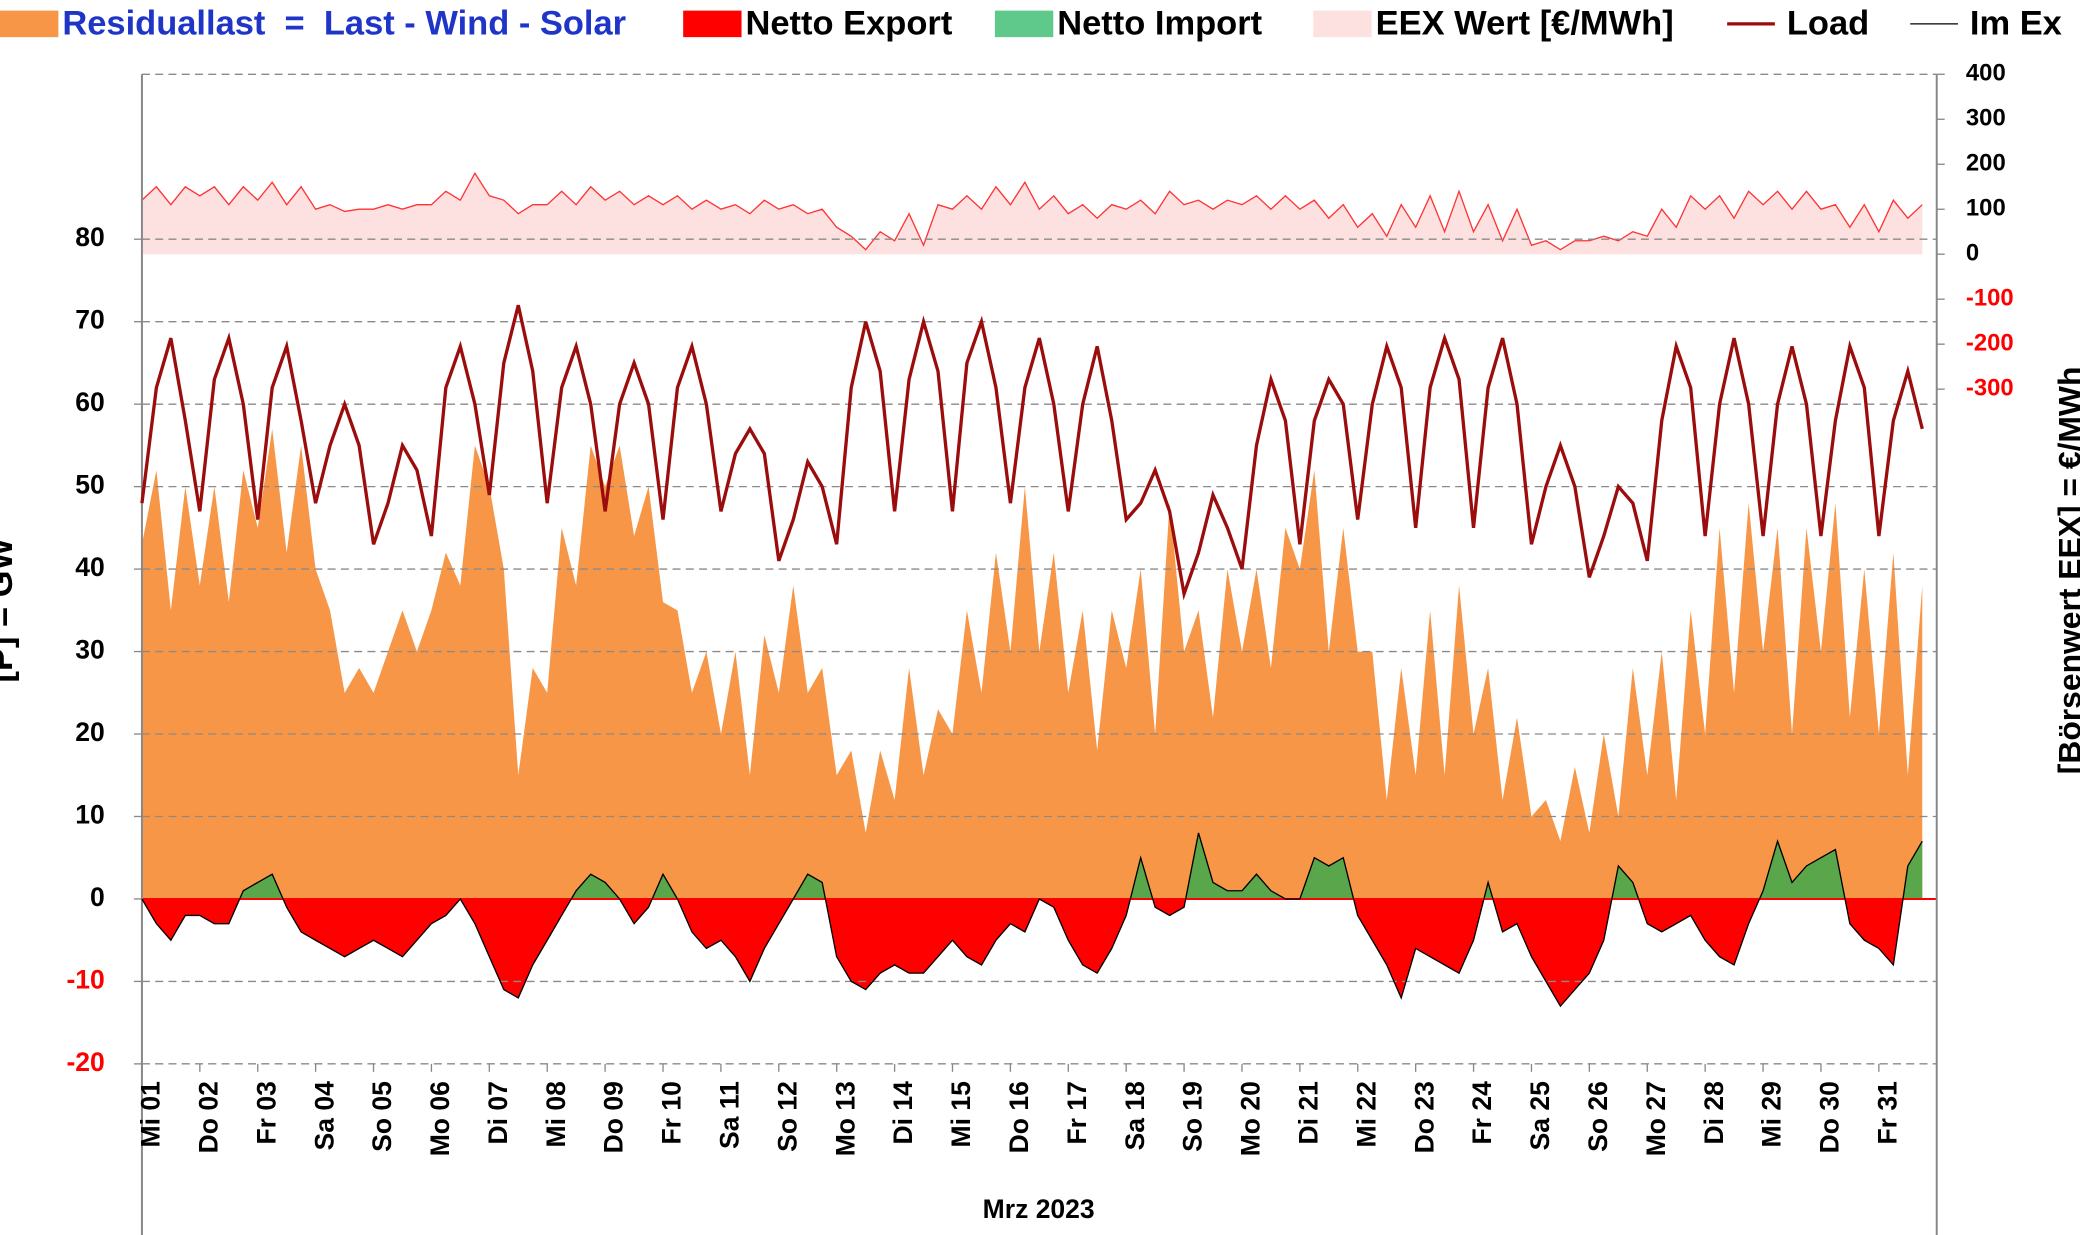  What do you see at coordinates (2065, 571) in the screenshot?
I see `y2-axis-label: [Börsenwert EEX] = €/MWh` at bounding box center [2065, 571].